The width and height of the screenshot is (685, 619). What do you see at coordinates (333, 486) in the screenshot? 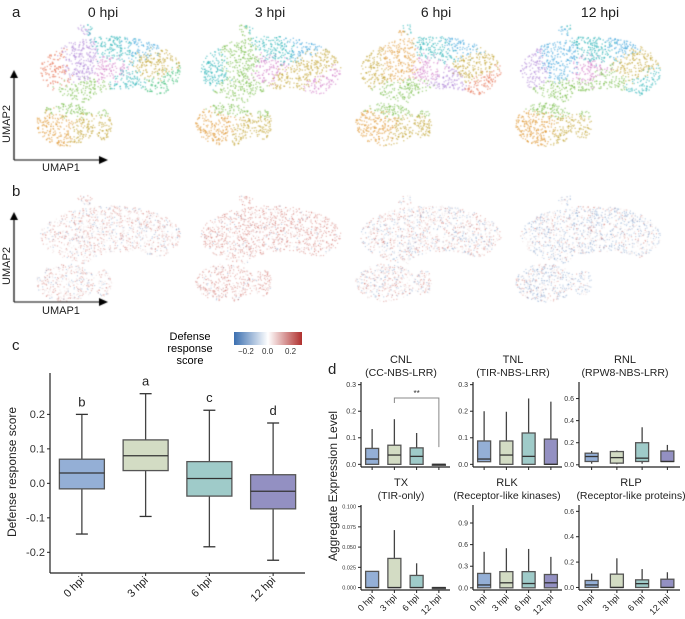
I see `y-axis-label: Aggregate Expression Level` at bounding box center [333, 486].